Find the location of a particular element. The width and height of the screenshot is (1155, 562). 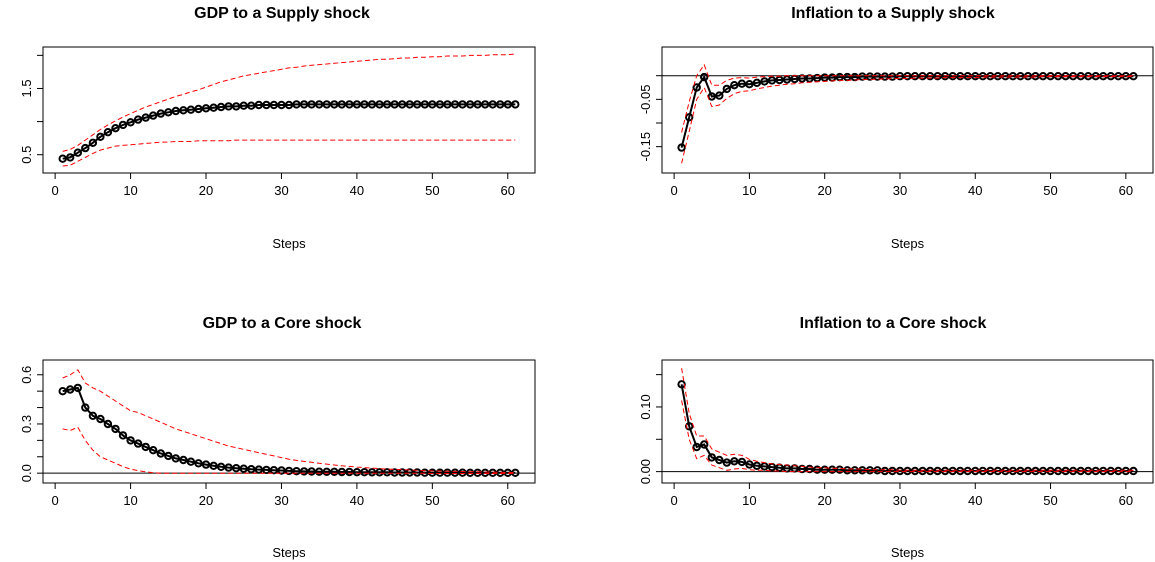

plot-frame is located at coordinates (907, 110).